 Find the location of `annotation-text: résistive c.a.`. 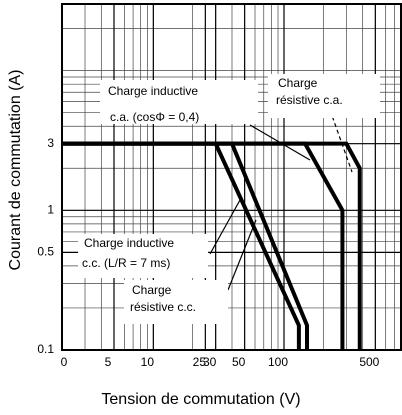

annotation-text: résistive c.a. is located at coordinates (309, 100).